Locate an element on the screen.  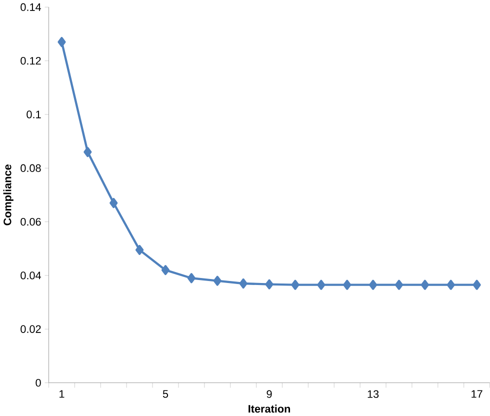
y-tick-label: 0.02 is located at coordinates (30, 329).